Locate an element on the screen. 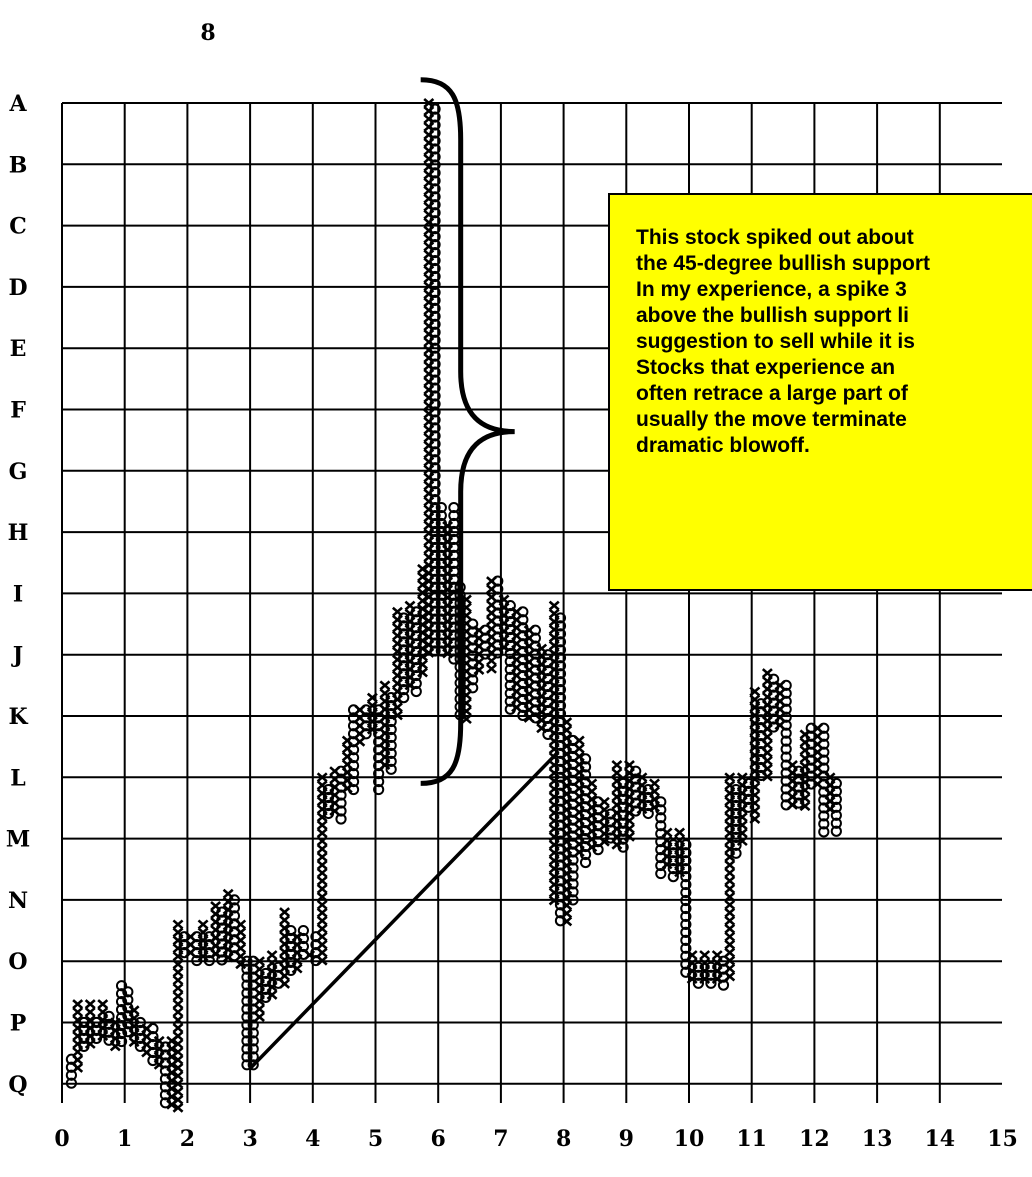 The width and height of the screenshot is (1032, 1177). y-tick-label: L is located at coordinates (17, 778).